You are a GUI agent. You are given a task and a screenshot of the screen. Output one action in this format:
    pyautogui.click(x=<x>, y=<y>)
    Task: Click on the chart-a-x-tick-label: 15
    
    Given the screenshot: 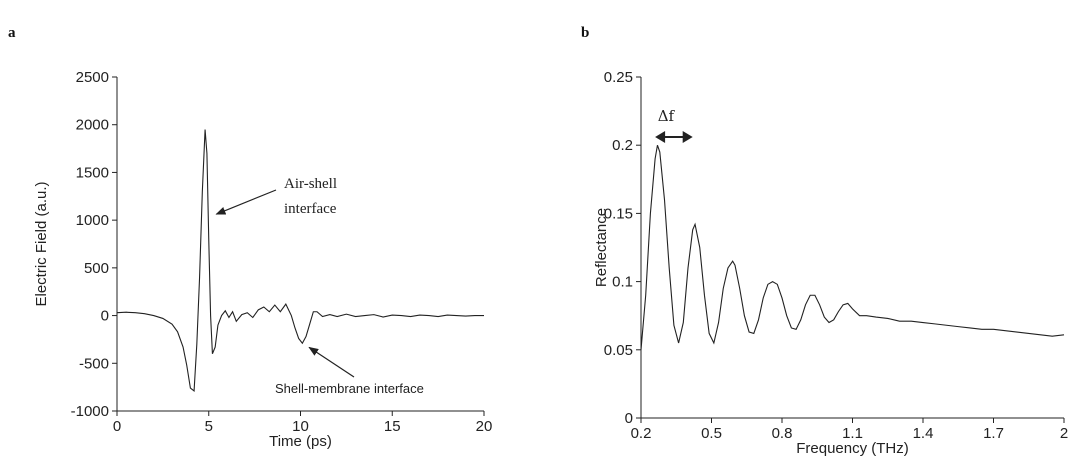 What is the action you would take?
    pyautogui.click(x=392, y=426)
    